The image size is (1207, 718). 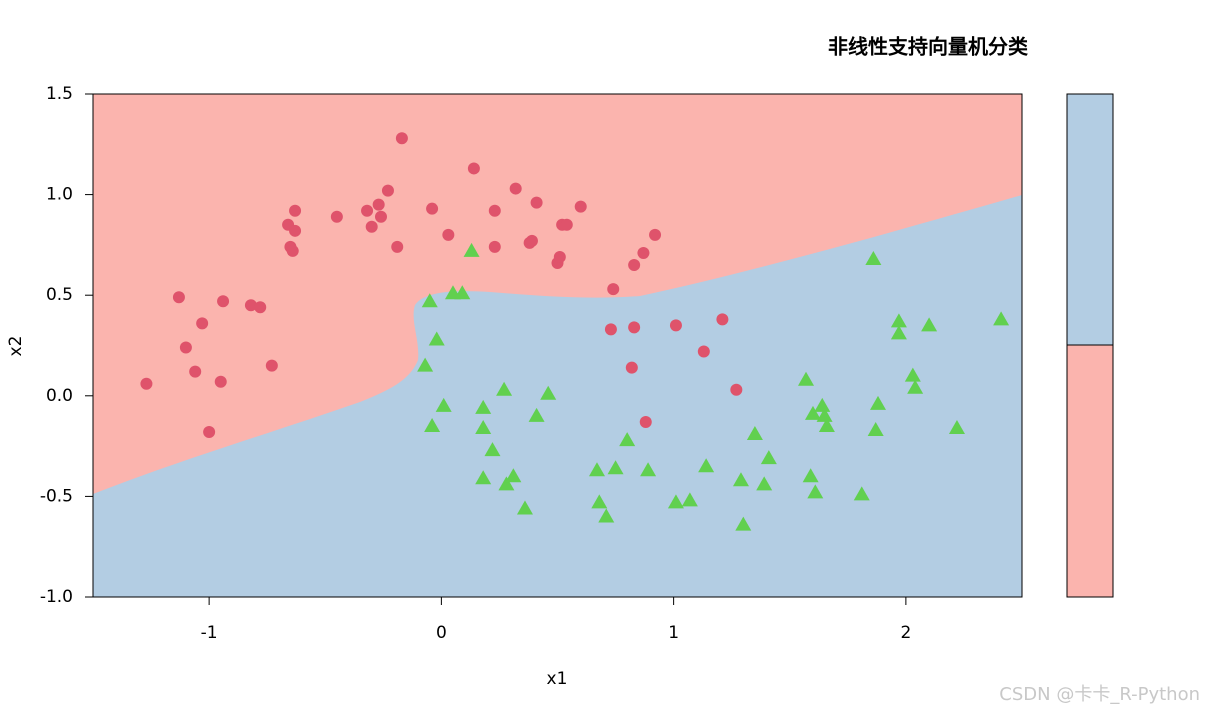 What do you see at coordinates (673, 633) in the screenshot?
I see `x-tick-label: 1` at bounding box center [673, 633].